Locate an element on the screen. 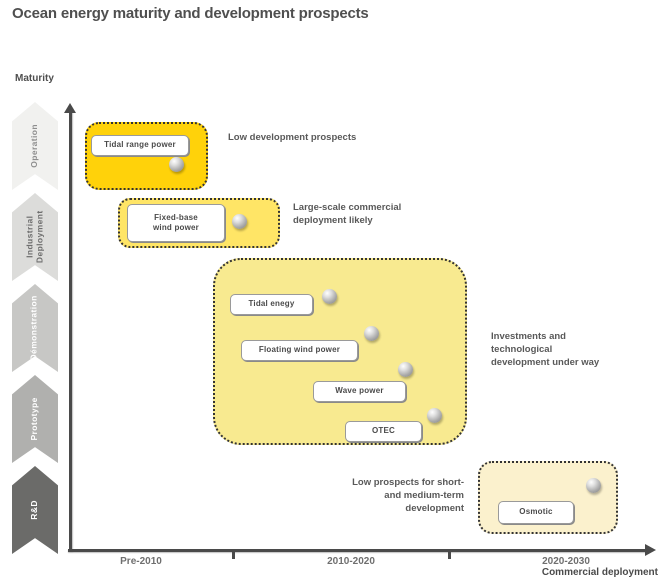 The image size is (666, 584). maturity-level-label: R&D is located at coordinates (34, 510).